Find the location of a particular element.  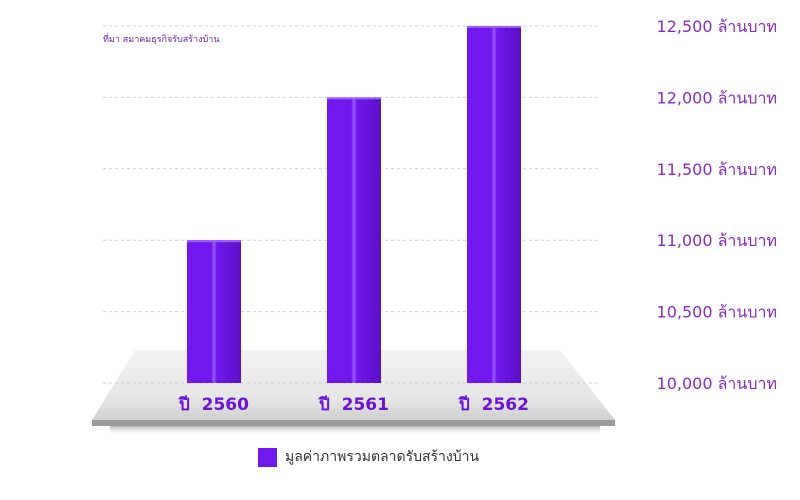

category-label: ปี 2562 is located at coordinates (493, 404).